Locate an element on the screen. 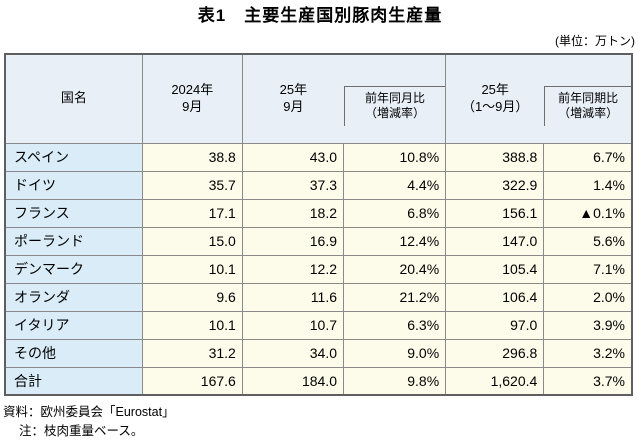 This screenshot has width=640, height=441. value-cell: 15.0 is located at coordinates (192, 241).